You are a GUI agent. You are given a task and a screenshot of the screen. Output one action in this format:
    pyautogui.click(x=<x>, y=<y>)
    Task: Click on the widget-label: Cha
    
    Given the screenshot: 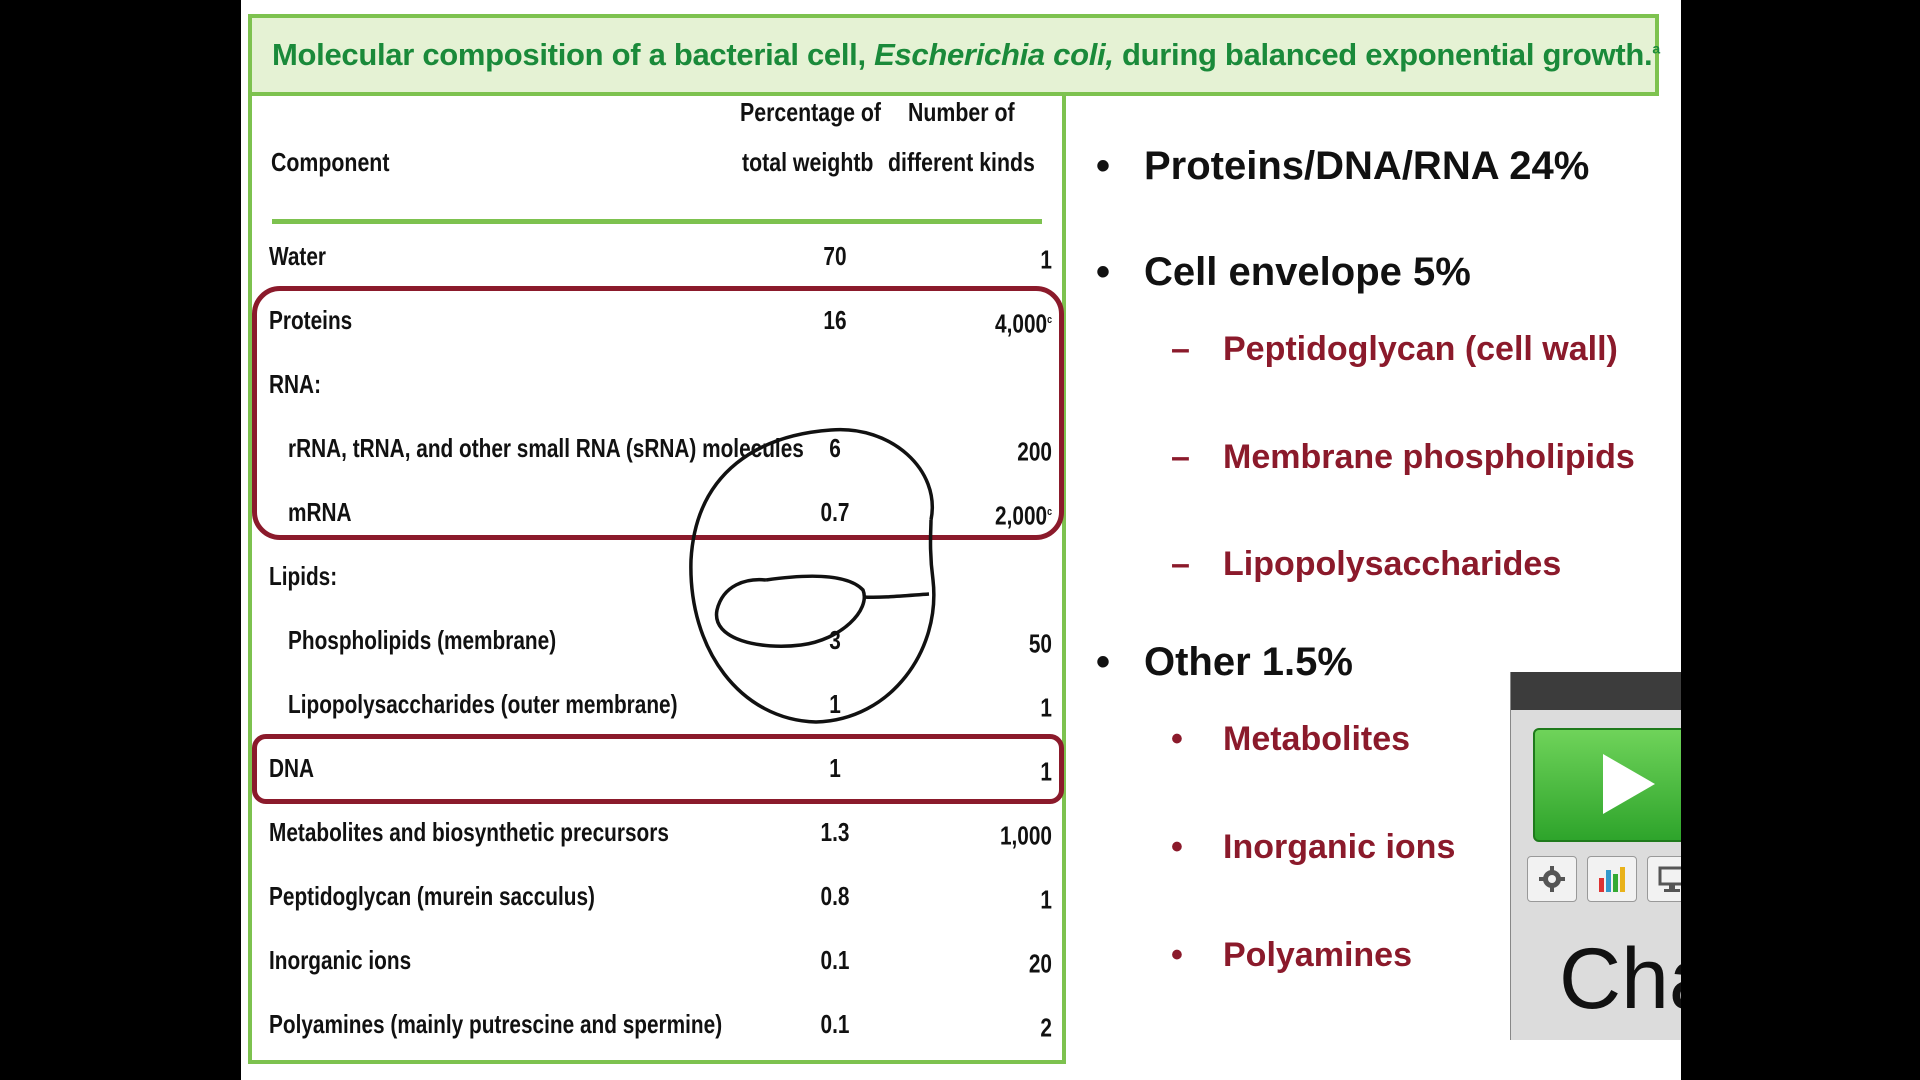 What is the action you would take?
    pyautogui.click(x=1620, y=979)
    